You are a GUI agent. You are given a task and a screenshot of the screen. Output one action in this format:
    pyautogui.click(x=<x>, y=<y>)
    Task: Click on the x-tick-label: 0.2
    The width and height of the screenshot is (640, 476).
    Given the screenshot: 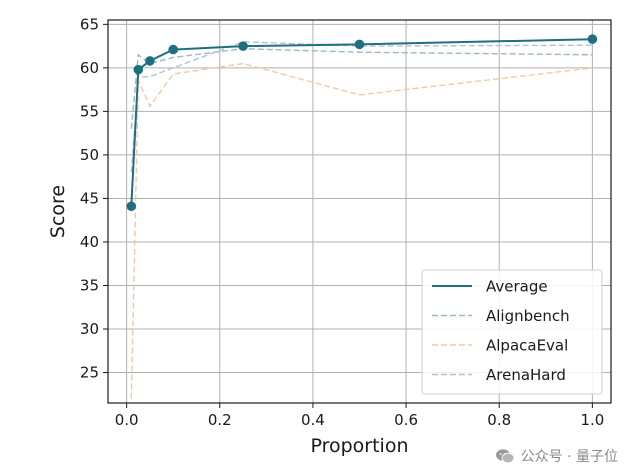 What is the action you would take?
    pyautogui.click(x=220, y=420)
    